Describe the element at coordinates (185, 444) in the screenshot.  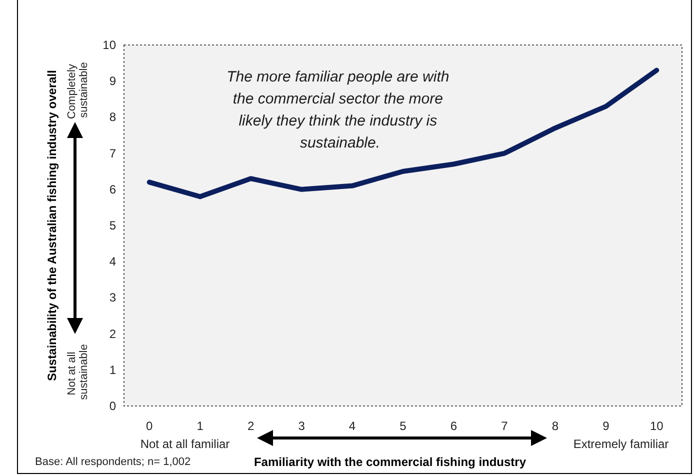
I see `text: Not at all familiar` at that location.